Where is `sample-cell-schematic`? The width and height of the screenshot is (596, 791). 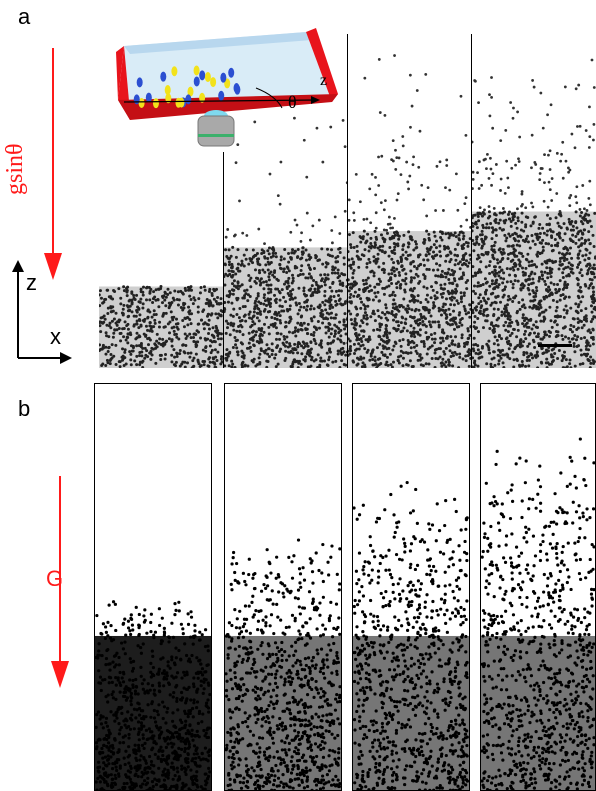 sample-cell-schematic is located at coordinates (227, 87).